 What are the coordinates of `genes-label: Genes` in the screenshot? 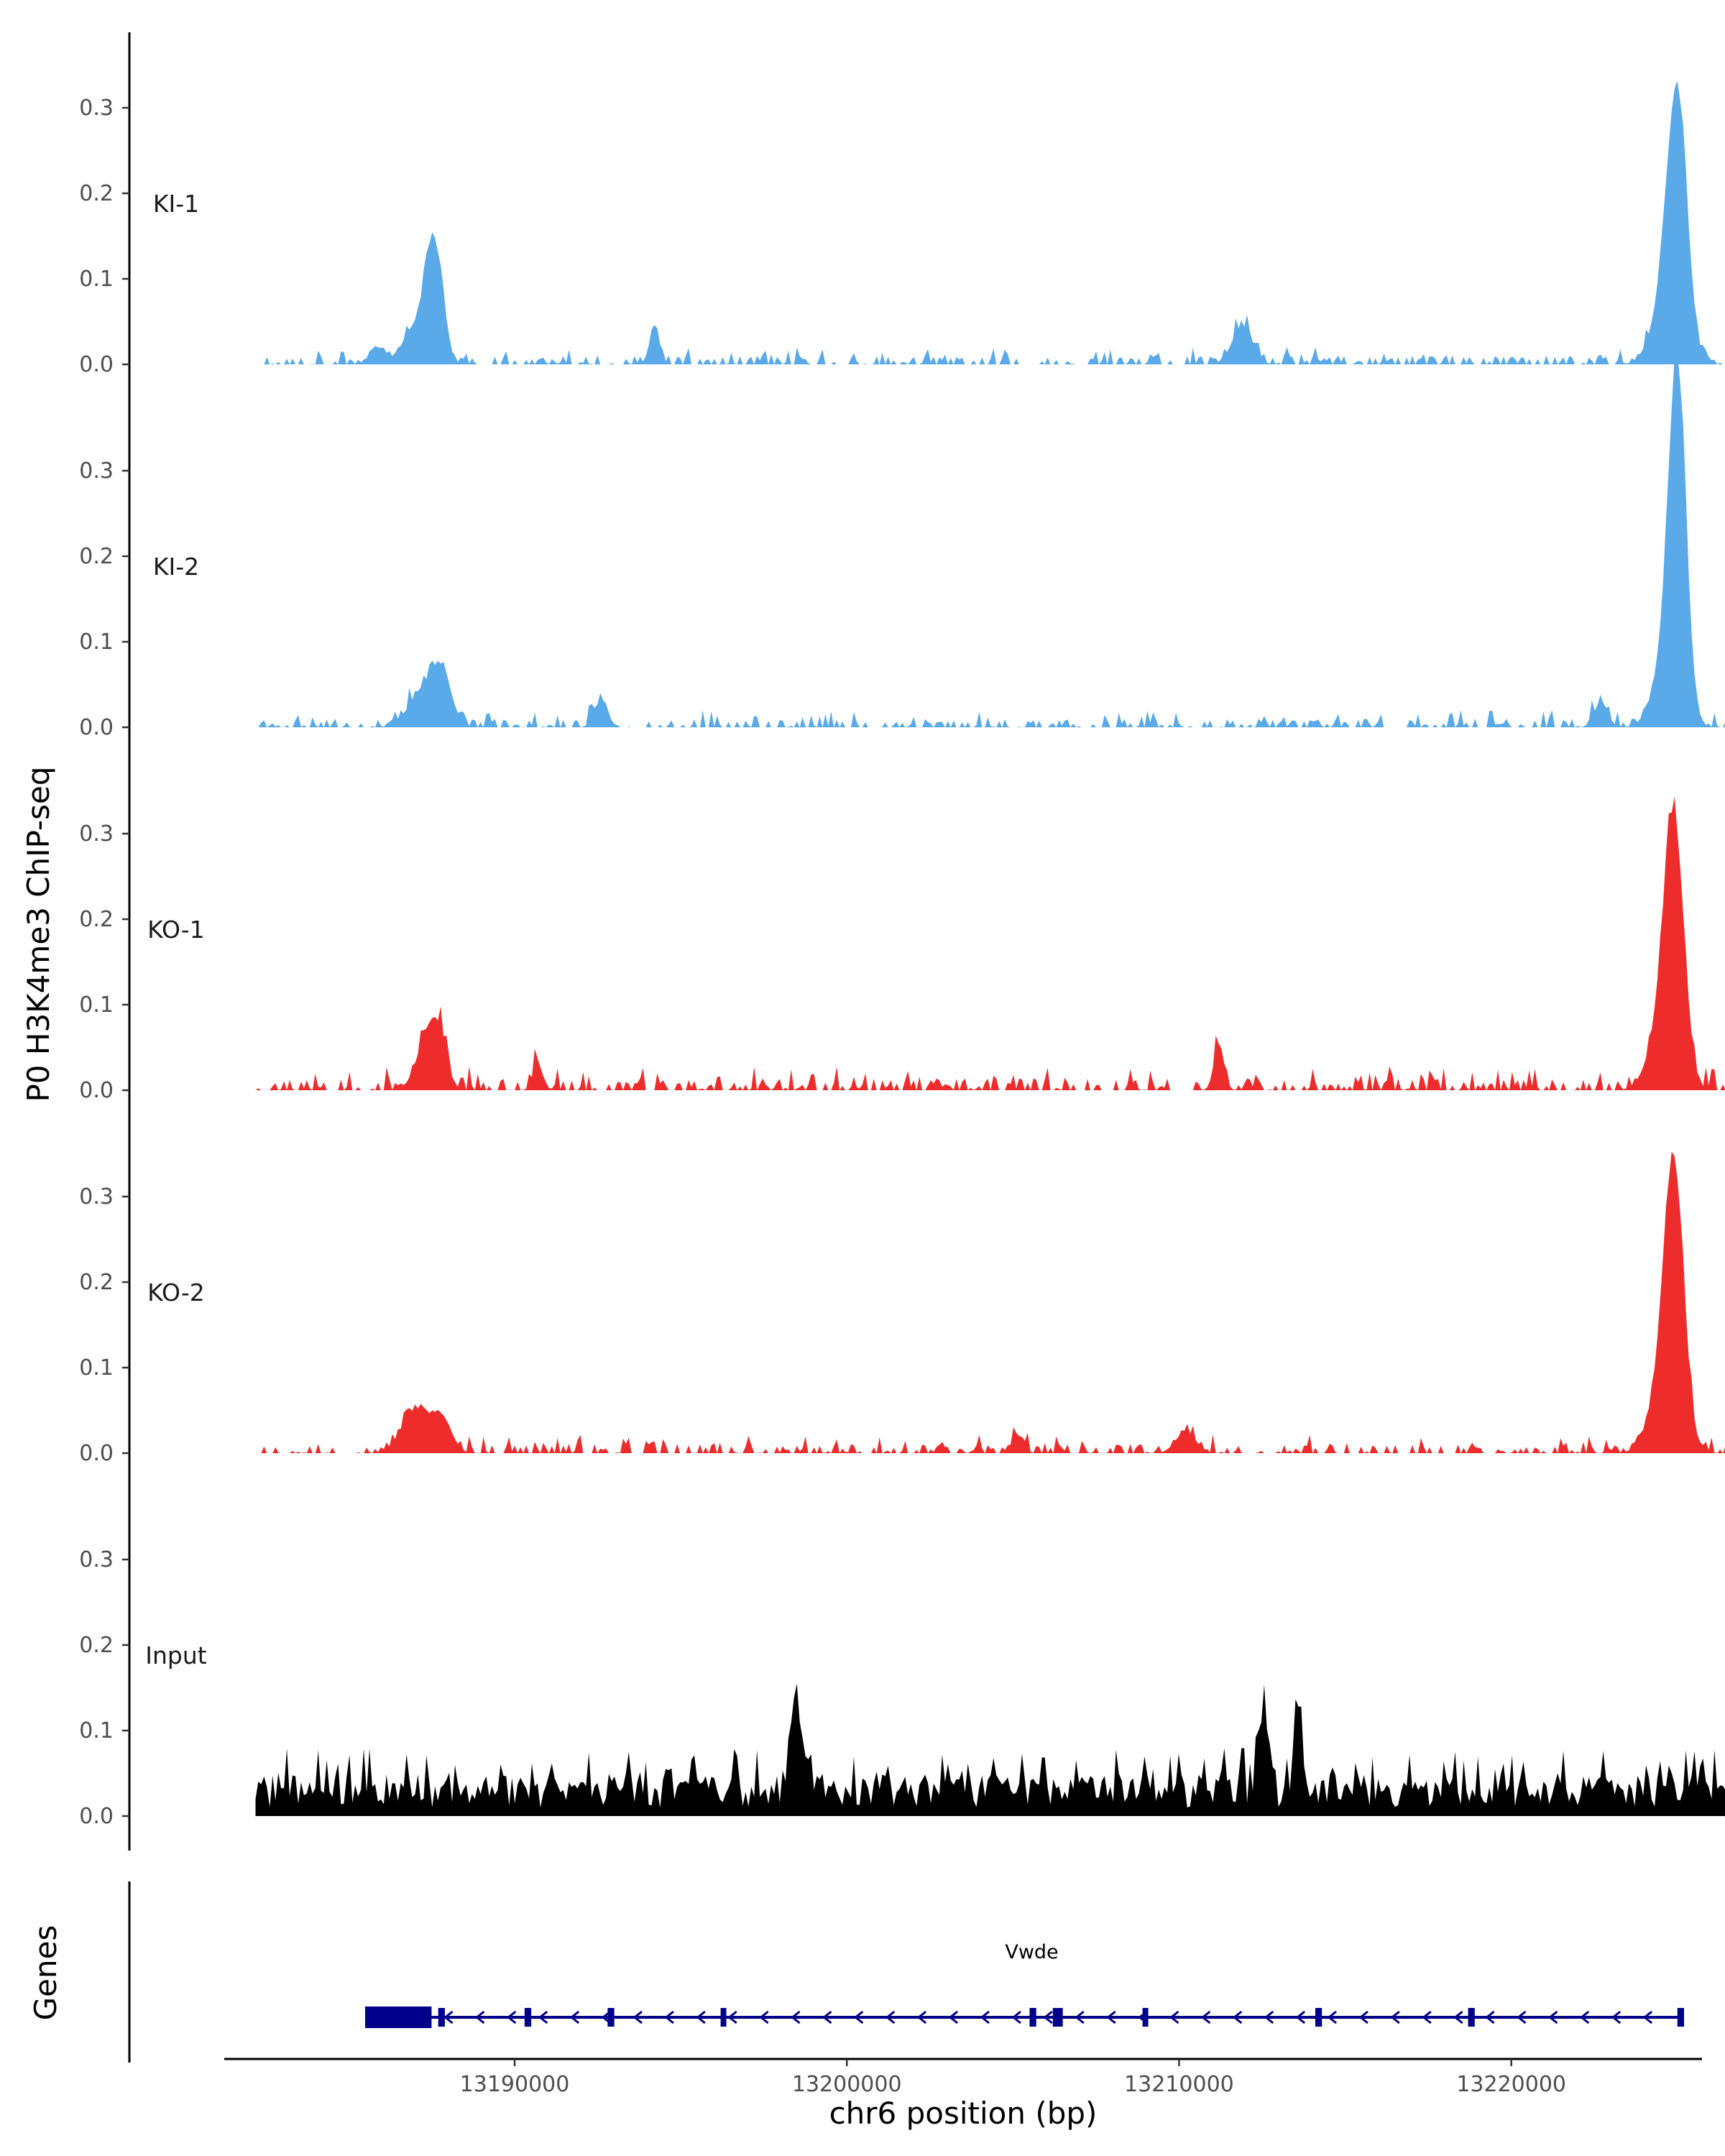 It's located at (45, 1973).